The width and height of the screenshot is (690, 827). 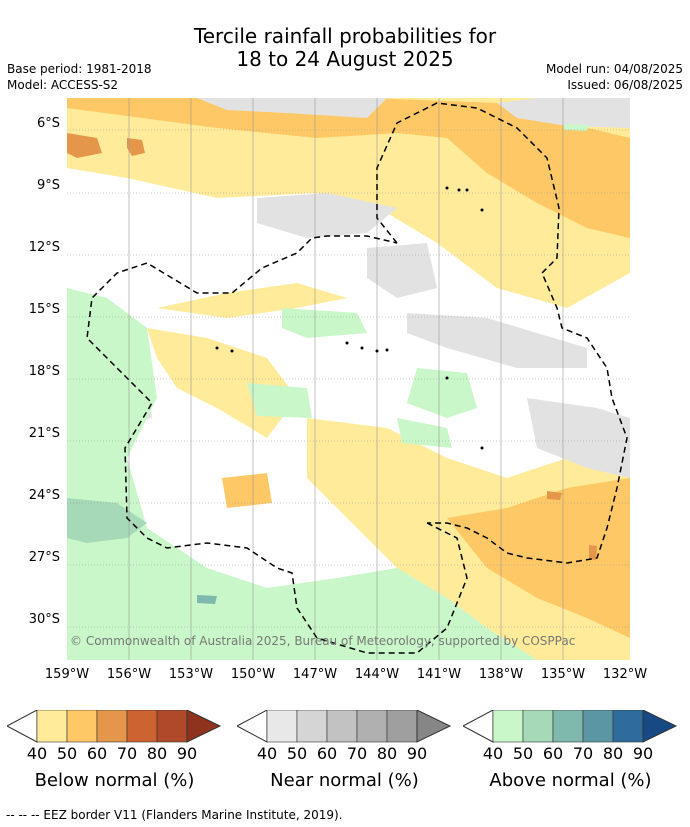 What do you see at coordinates (253, 674) in the screenshot?
I see `lon-label: 150°W` at bounding box center [253, 674].